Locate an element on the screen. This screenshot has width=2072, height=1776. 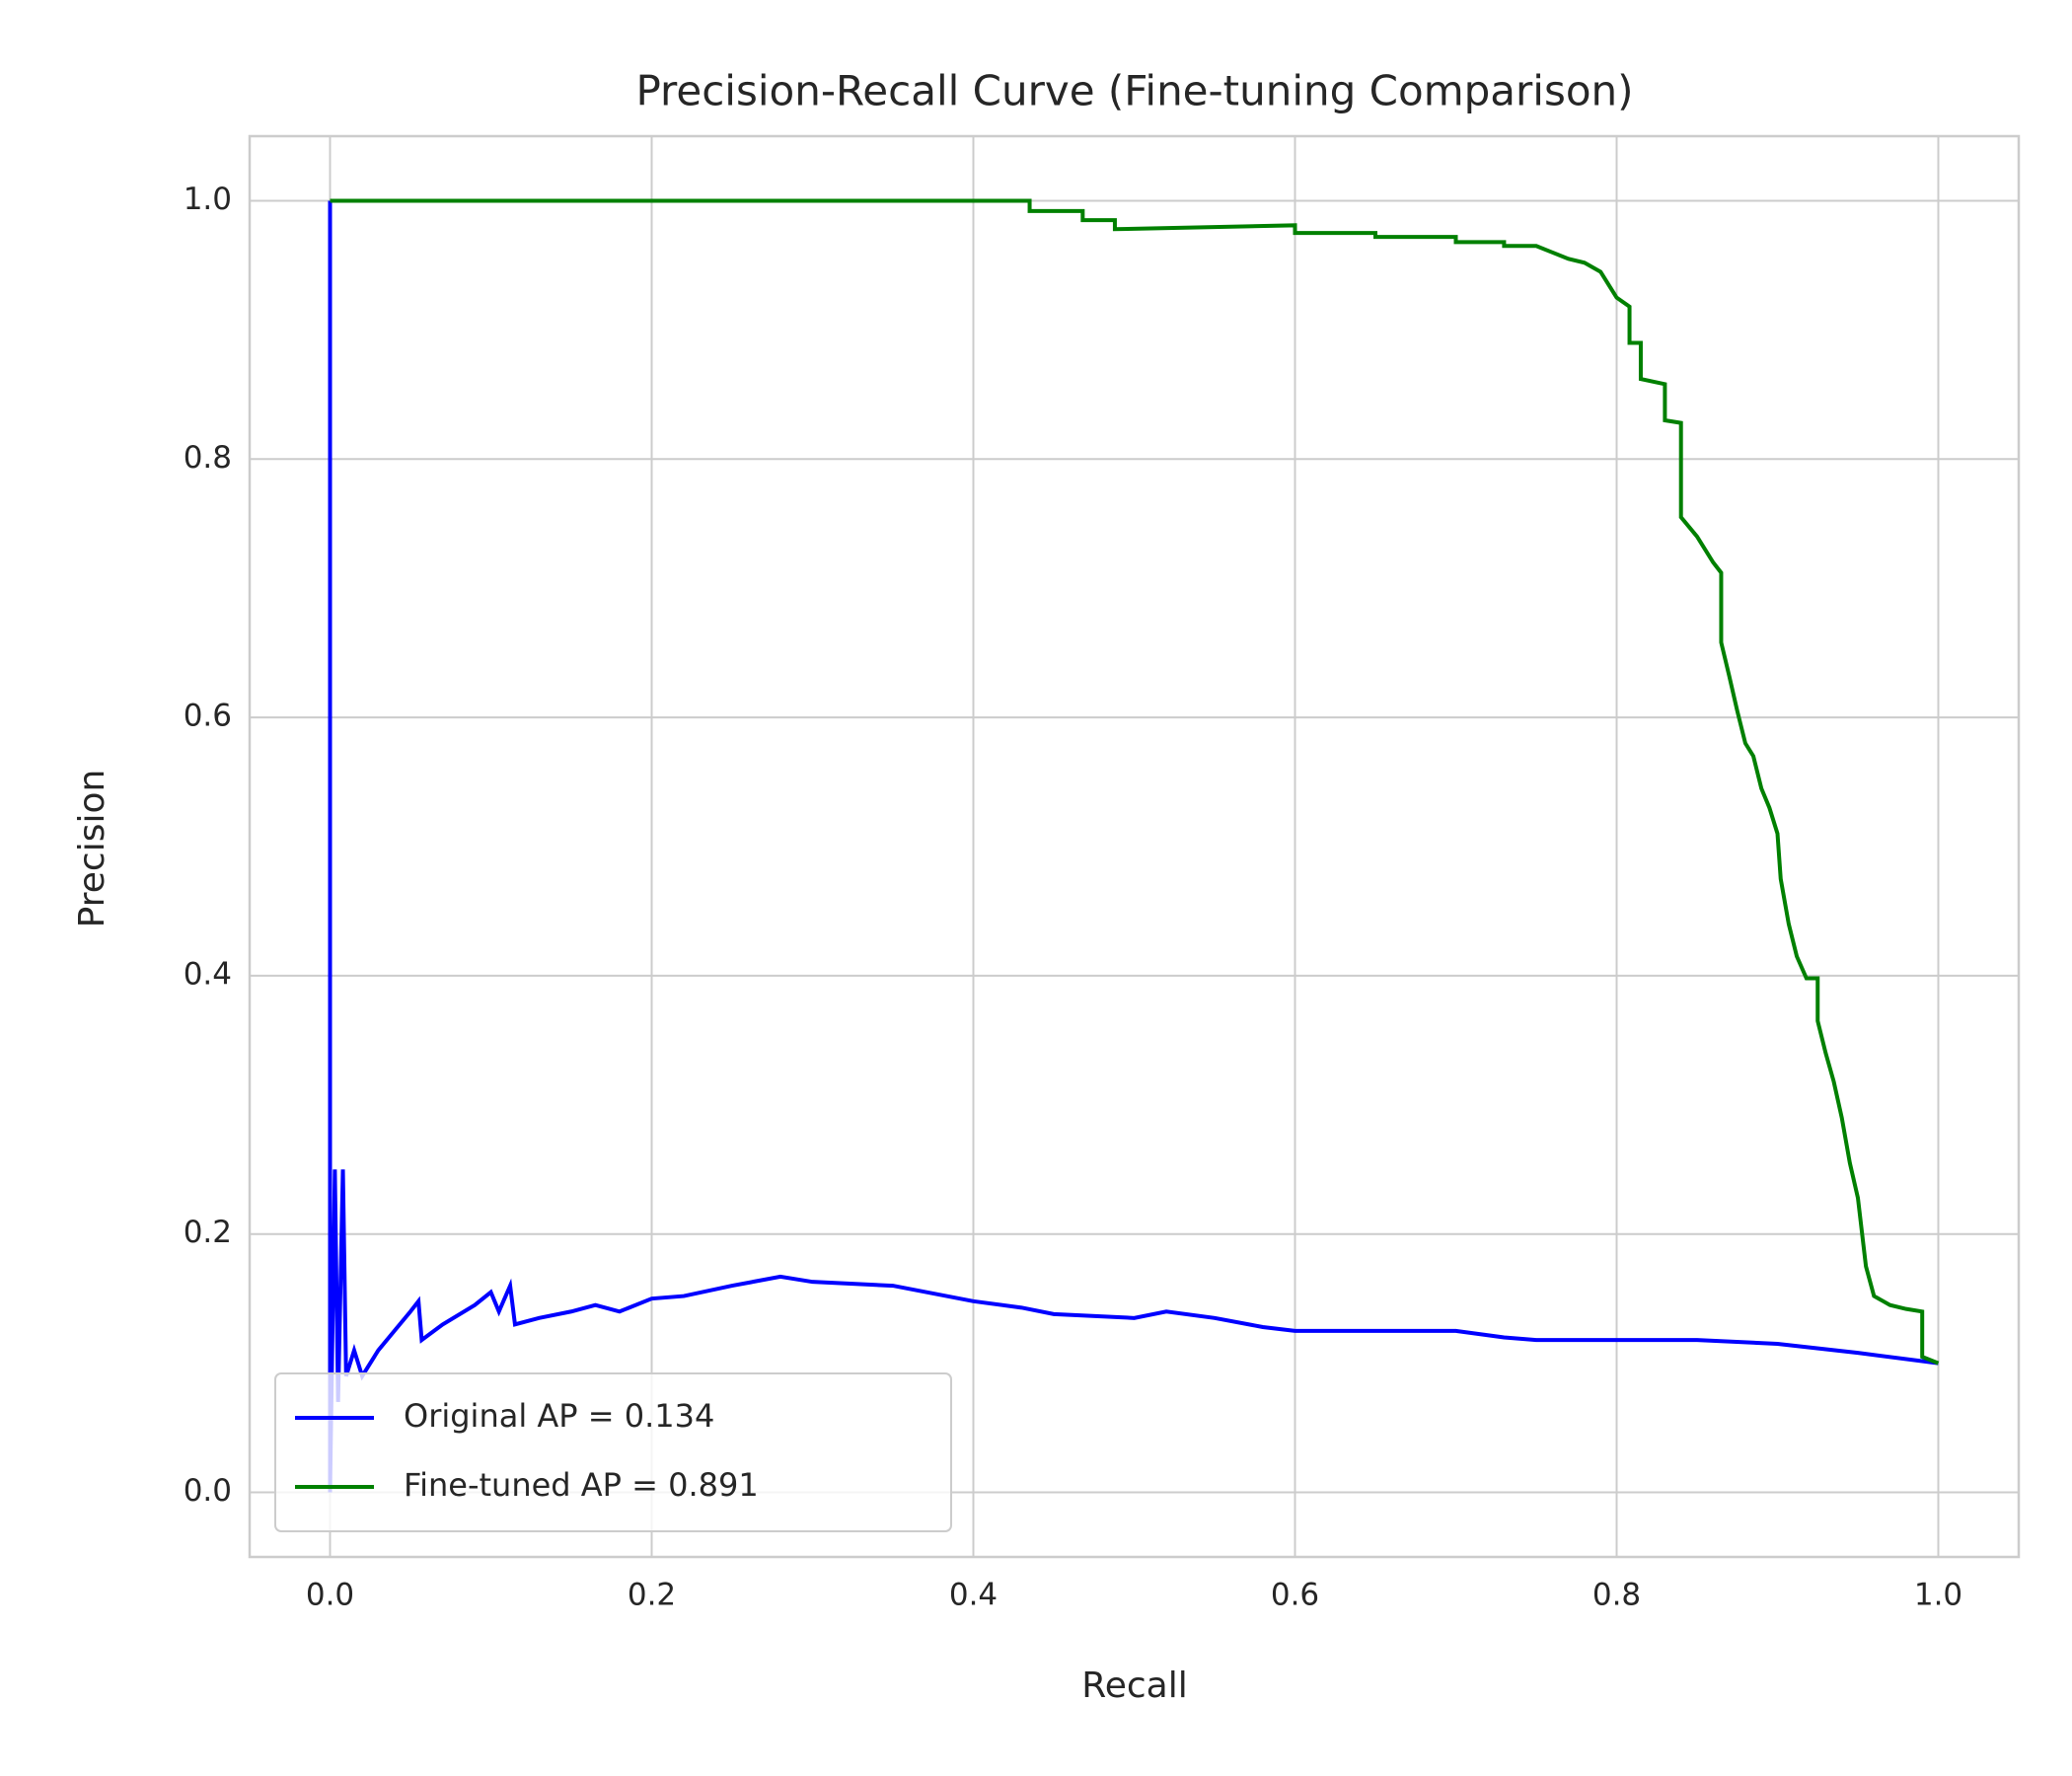
x-tick-label: 0.2 is located at coordinates (652, 1595).